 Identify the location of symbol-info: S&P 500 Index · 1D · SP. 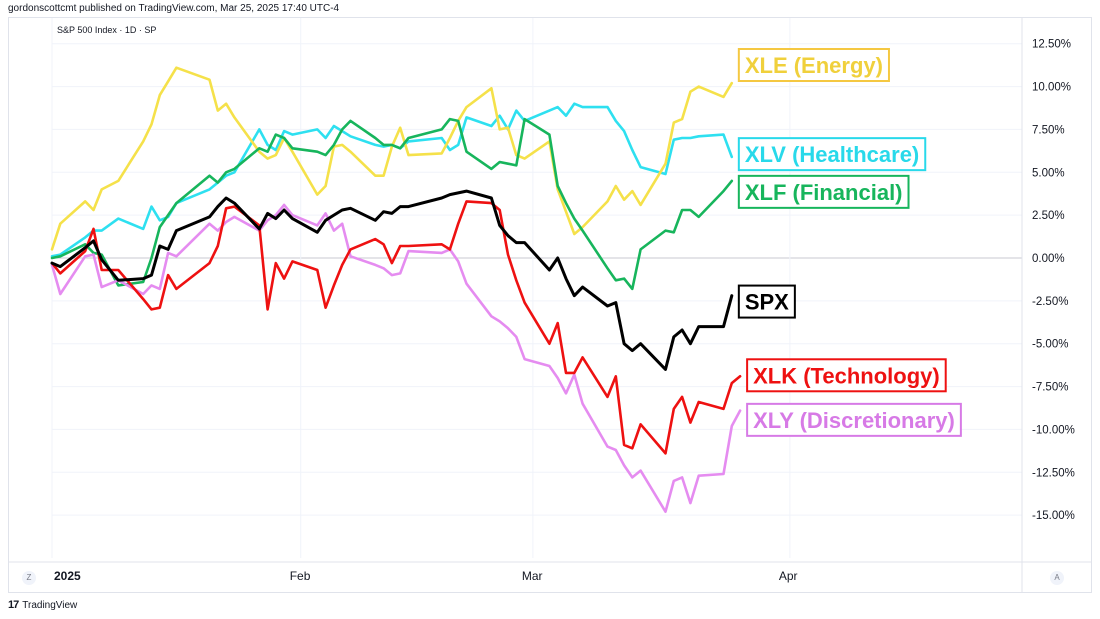
(107, 30).